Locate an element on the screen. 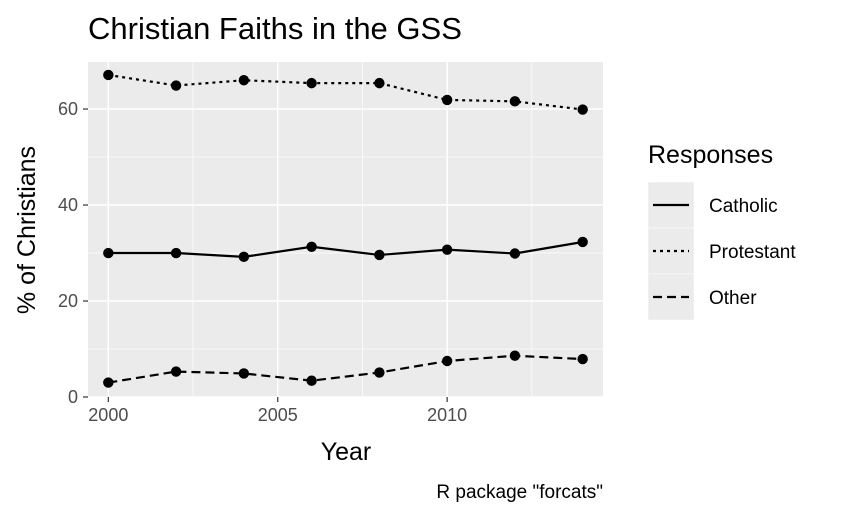 This screenshot has width=844, height=518. legend-item-catholic: Catholic is located at coordinates (712, 205).